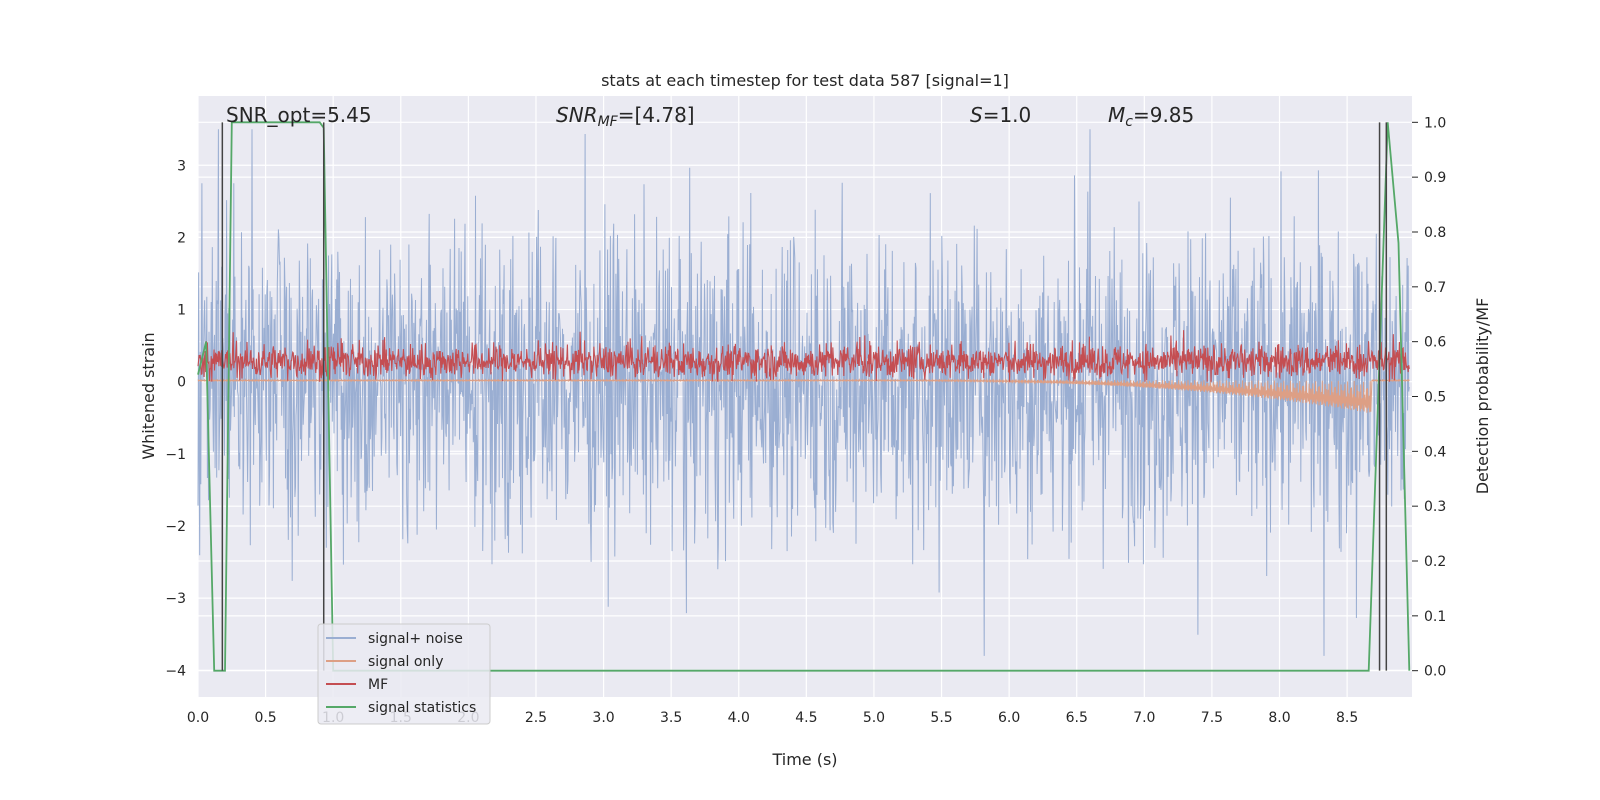 The height and width of the screenshot is (800, 1600). Describe the element at coordinates (198, 718) in the screenshot. I see `x-tick-label: 0.0` at that location.